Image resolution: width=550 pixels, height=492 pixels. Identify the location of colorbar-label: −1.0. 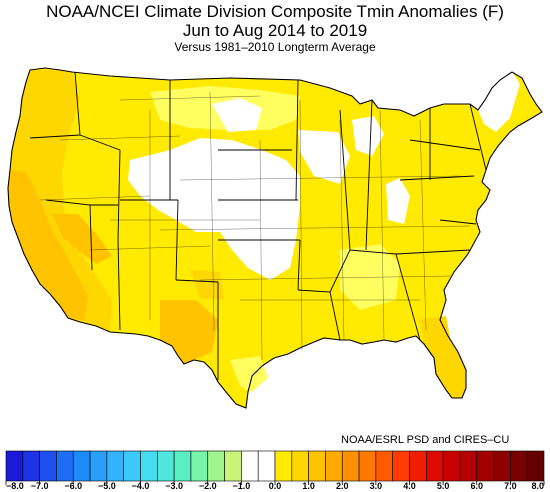
(241, 486).